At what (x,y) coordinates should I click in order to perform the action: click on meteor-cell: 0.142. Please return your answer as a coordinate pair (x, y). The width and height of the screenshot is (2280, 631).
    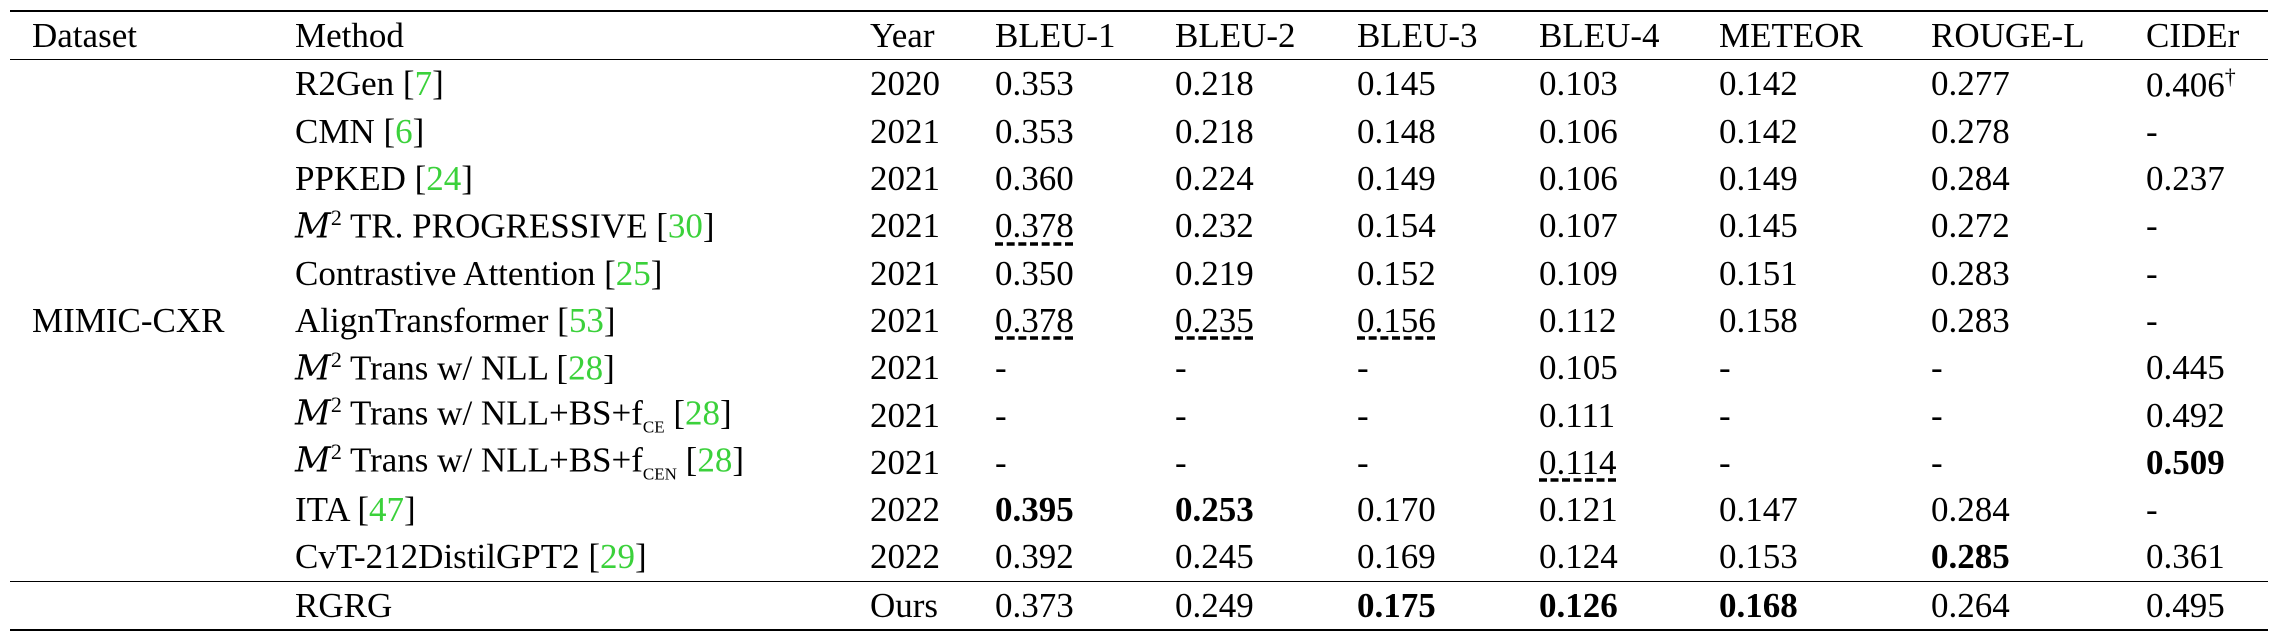
    Looking at the image, I should click on (1825, 131).